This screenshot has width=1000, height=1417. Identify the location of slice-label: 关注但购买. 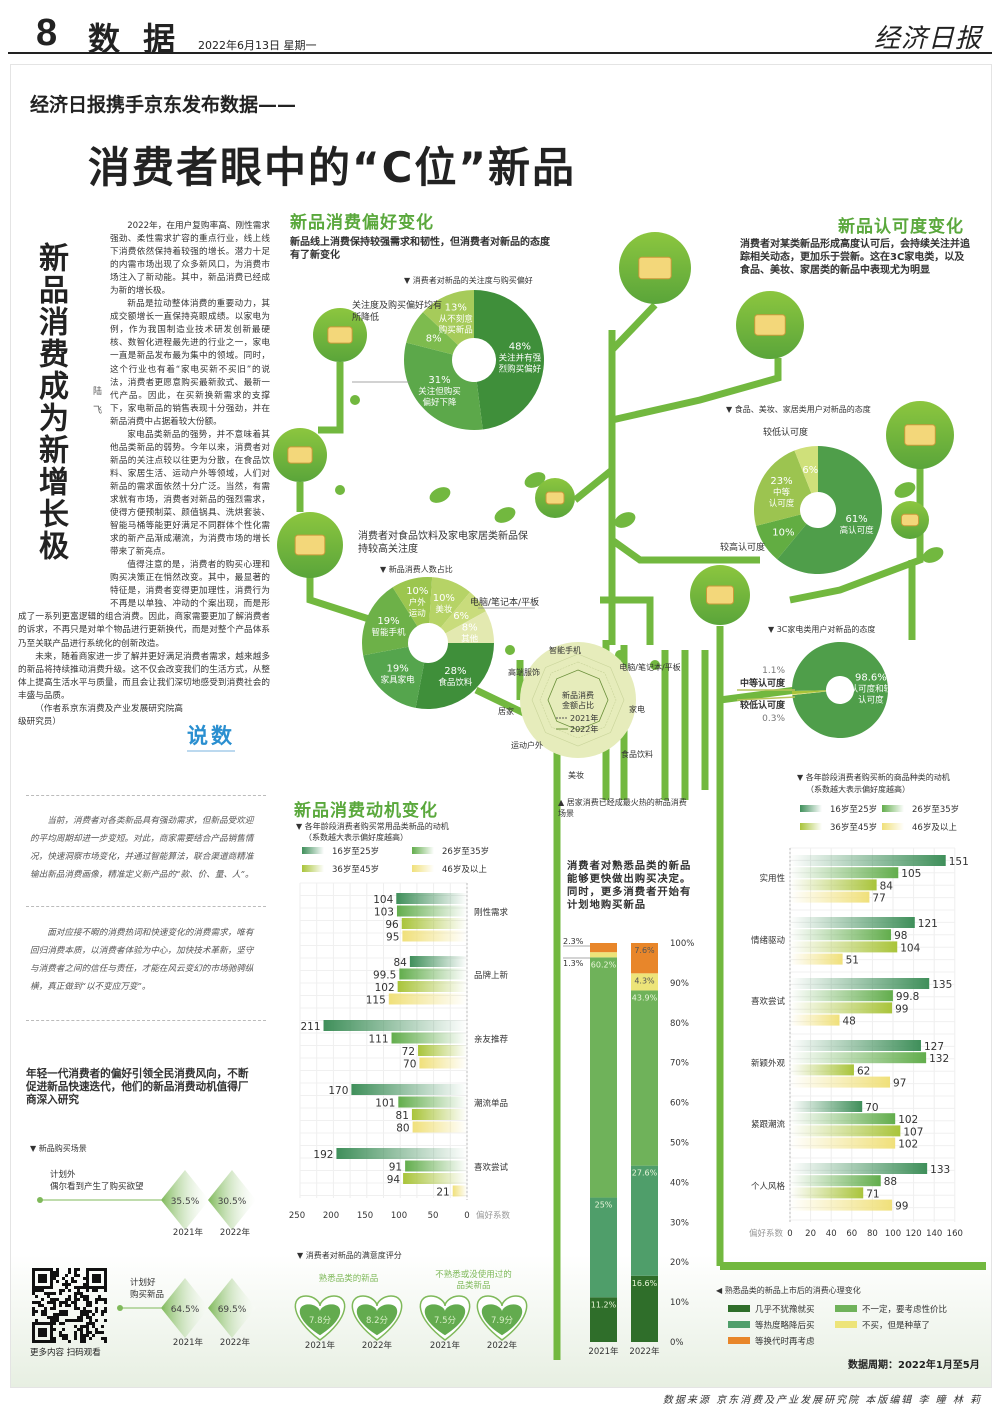
(439, 391).